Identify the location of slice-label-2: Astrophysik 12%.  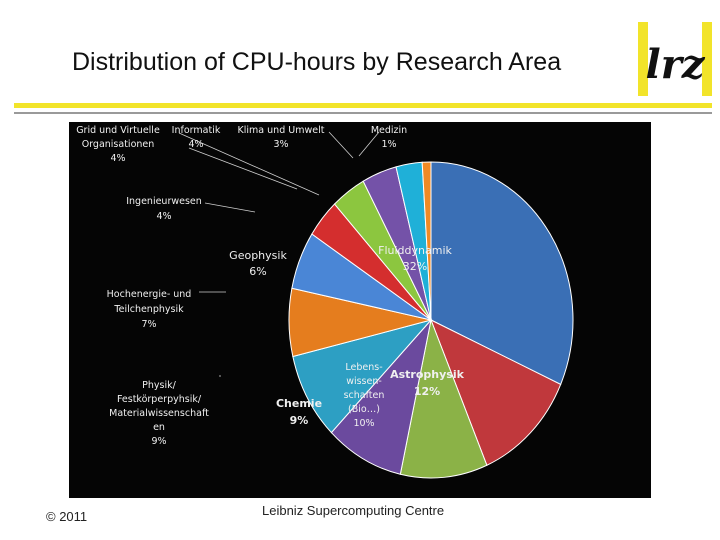
(427, 383).